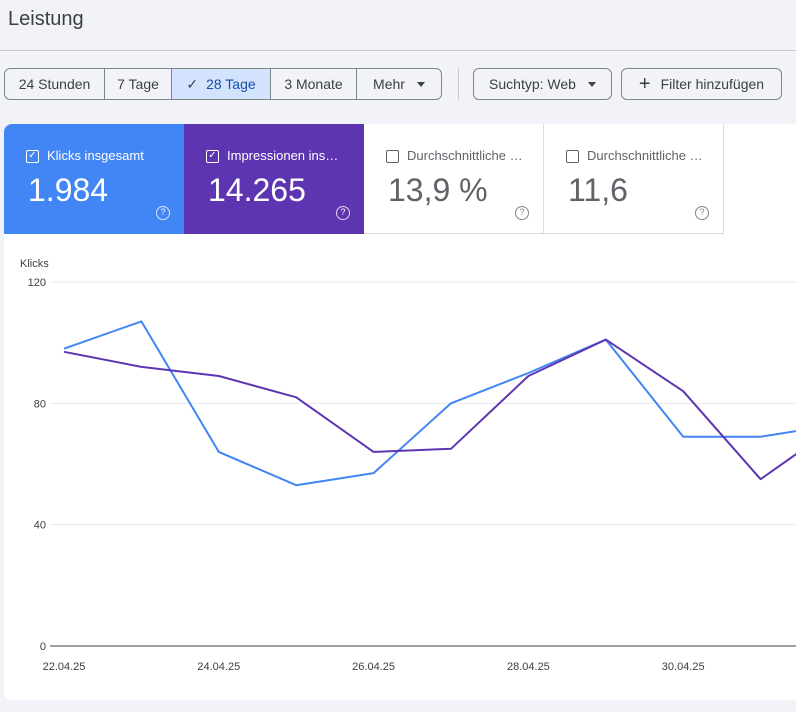 This screenshot has height=712, width=796. I want to click on range-24-stunden-button: 24 Stunden, so click(55, 84).